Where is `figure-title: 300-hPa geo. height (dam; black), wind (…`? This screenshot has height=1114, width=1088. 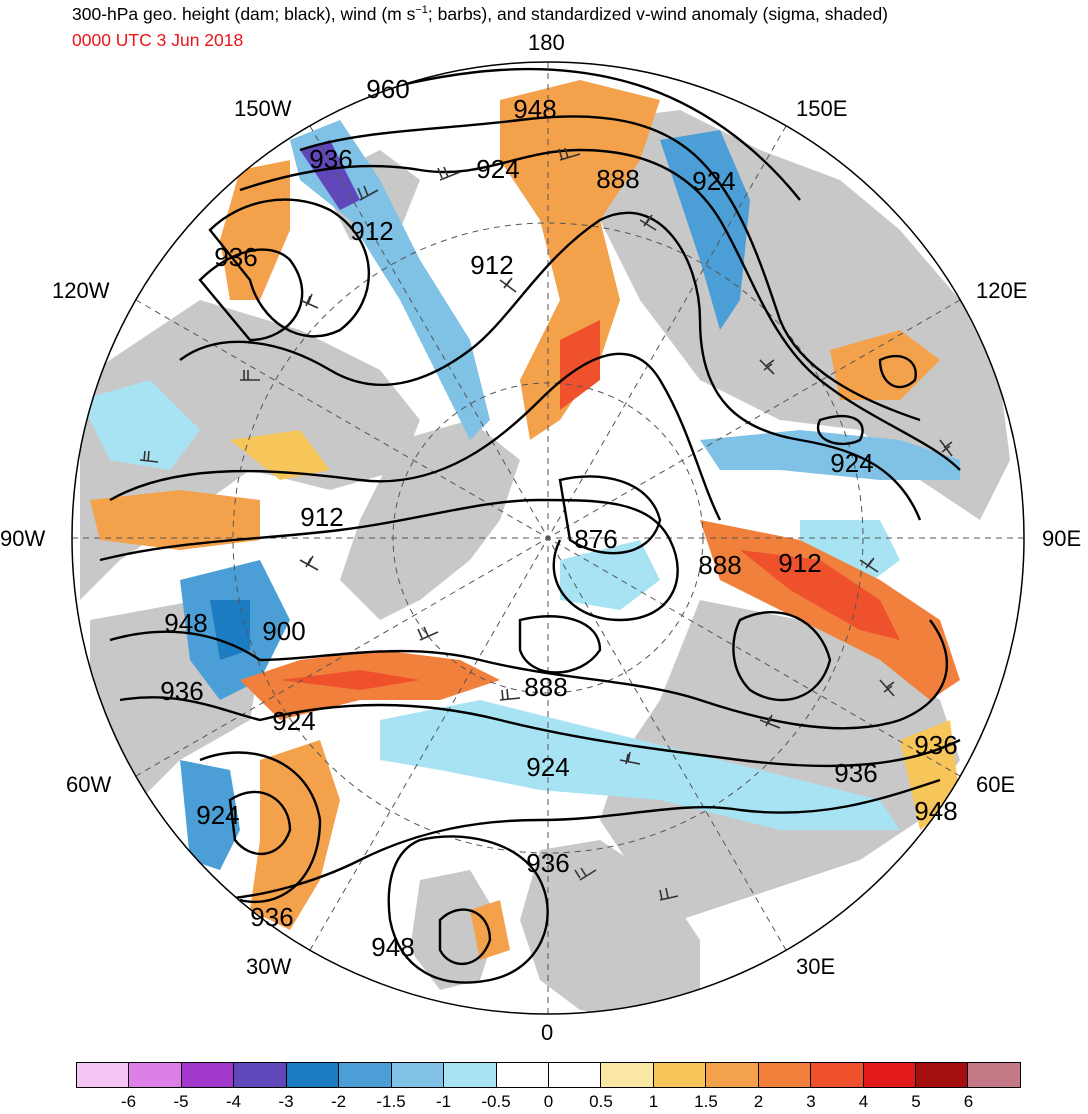 figure-title: 300-hPa geo. height (dam; black), wind (… is located at coordinates (480, 14).